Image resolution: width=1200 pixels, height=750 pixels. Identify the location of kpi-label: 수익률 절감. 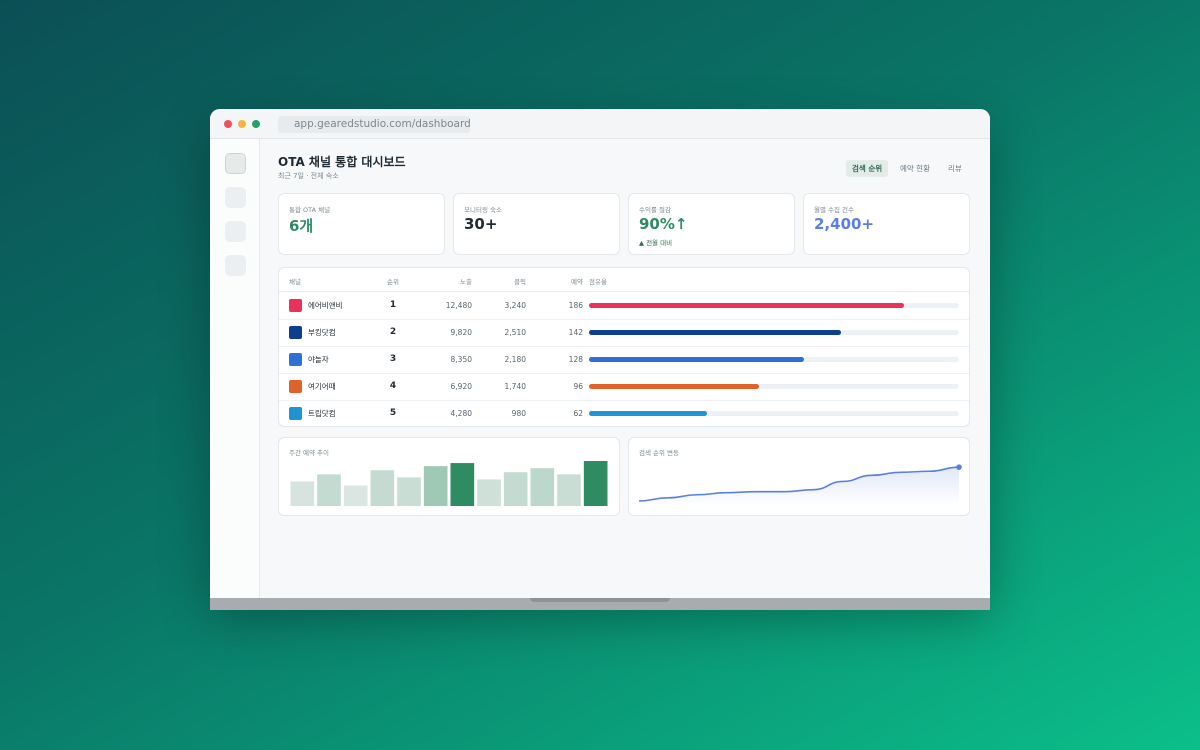
(655, 210).